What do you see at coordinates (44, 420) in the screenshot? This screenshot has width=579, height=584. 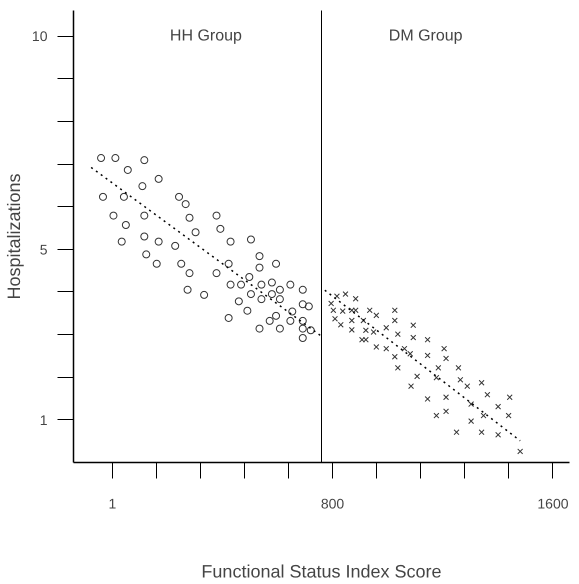 I see `y-tick-label: 1` at bounding box center [44, 420].